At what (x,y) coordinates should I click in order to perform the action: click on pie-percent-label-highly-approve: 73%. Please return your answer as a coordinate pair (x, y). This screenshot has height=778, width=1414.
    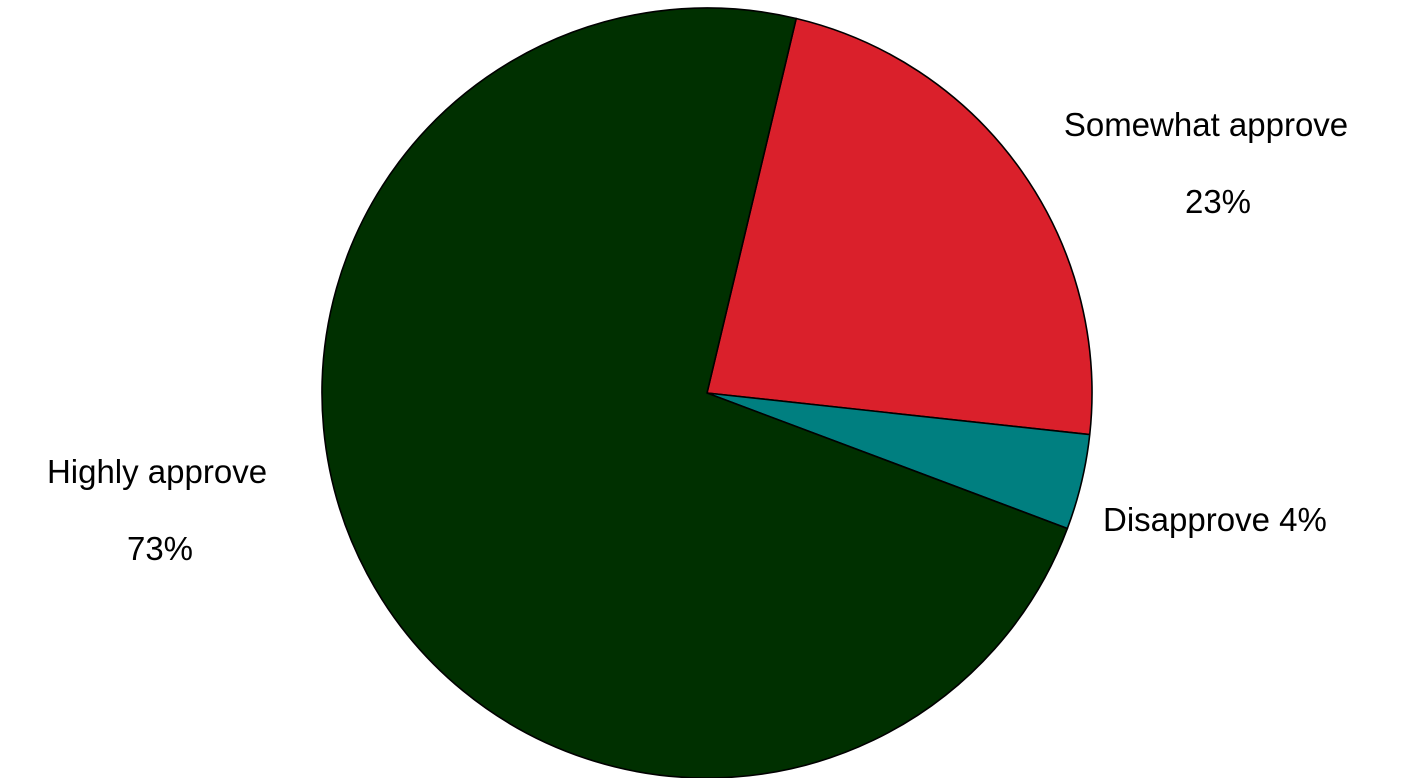
    Looking at the image, I should click on (160, 548).